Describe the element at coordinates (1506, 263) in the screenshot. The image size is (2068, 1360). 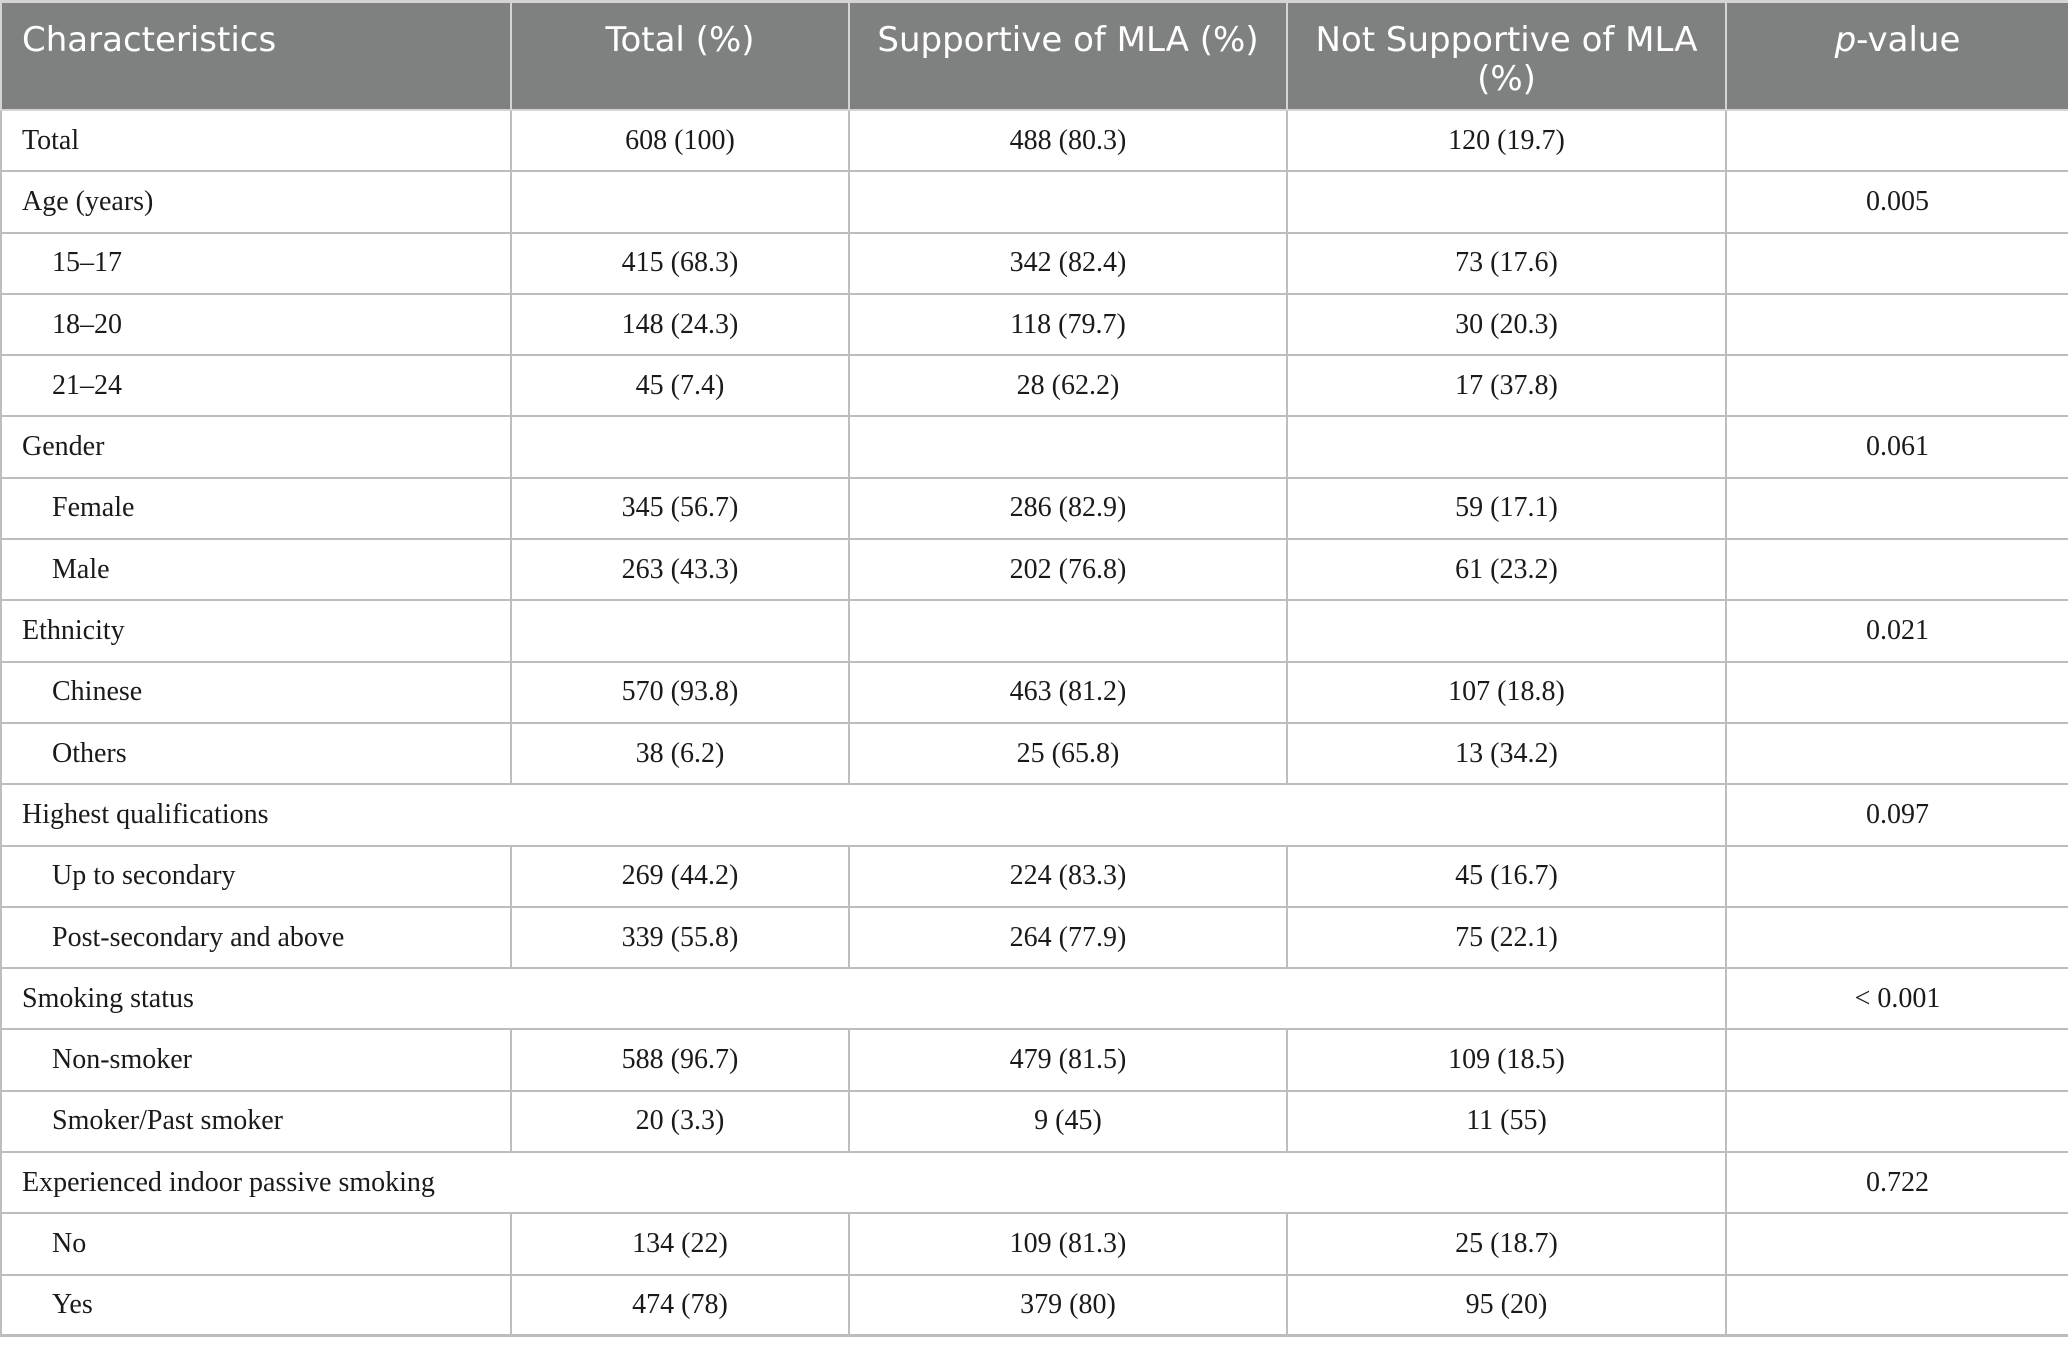
I see `not-supportive-cell: 73 (17.6)` at that location.